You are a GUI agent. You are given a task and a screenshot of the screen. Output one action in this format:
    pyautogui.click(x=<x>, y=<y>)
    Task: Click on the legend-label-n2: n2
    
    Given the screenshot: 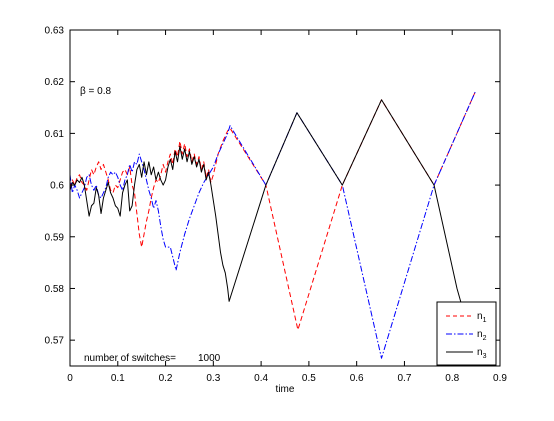 What is the action you would take?
    pyautogui.click(x=482, y=335)
    